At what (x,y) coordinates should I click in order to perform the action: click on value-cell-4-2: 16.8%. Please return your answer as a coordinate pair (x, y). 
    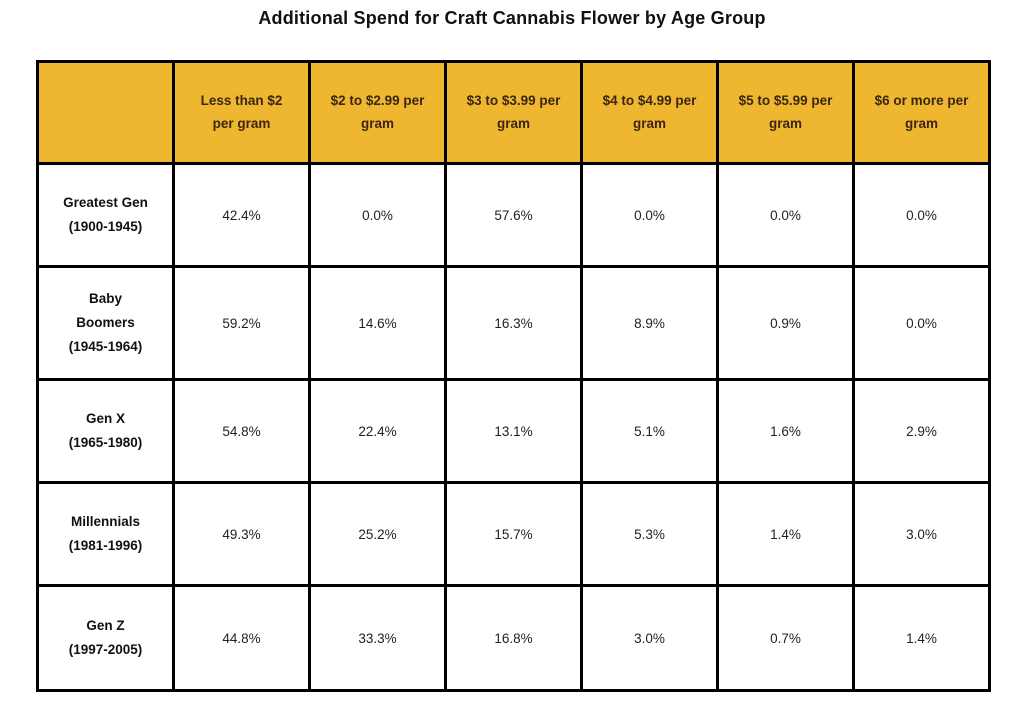
    Looking at the image, I should click on (513, 638).